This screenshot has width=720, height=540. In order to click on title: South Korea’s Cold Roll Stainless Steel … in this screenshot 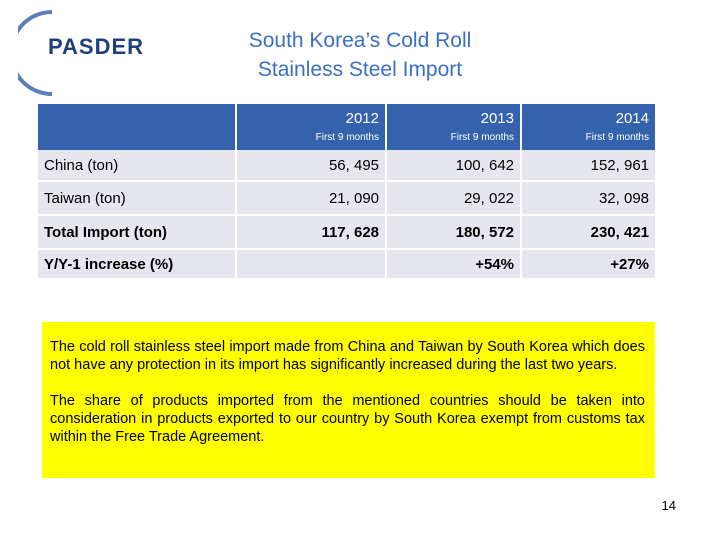, I will do `click(360, 55)`.